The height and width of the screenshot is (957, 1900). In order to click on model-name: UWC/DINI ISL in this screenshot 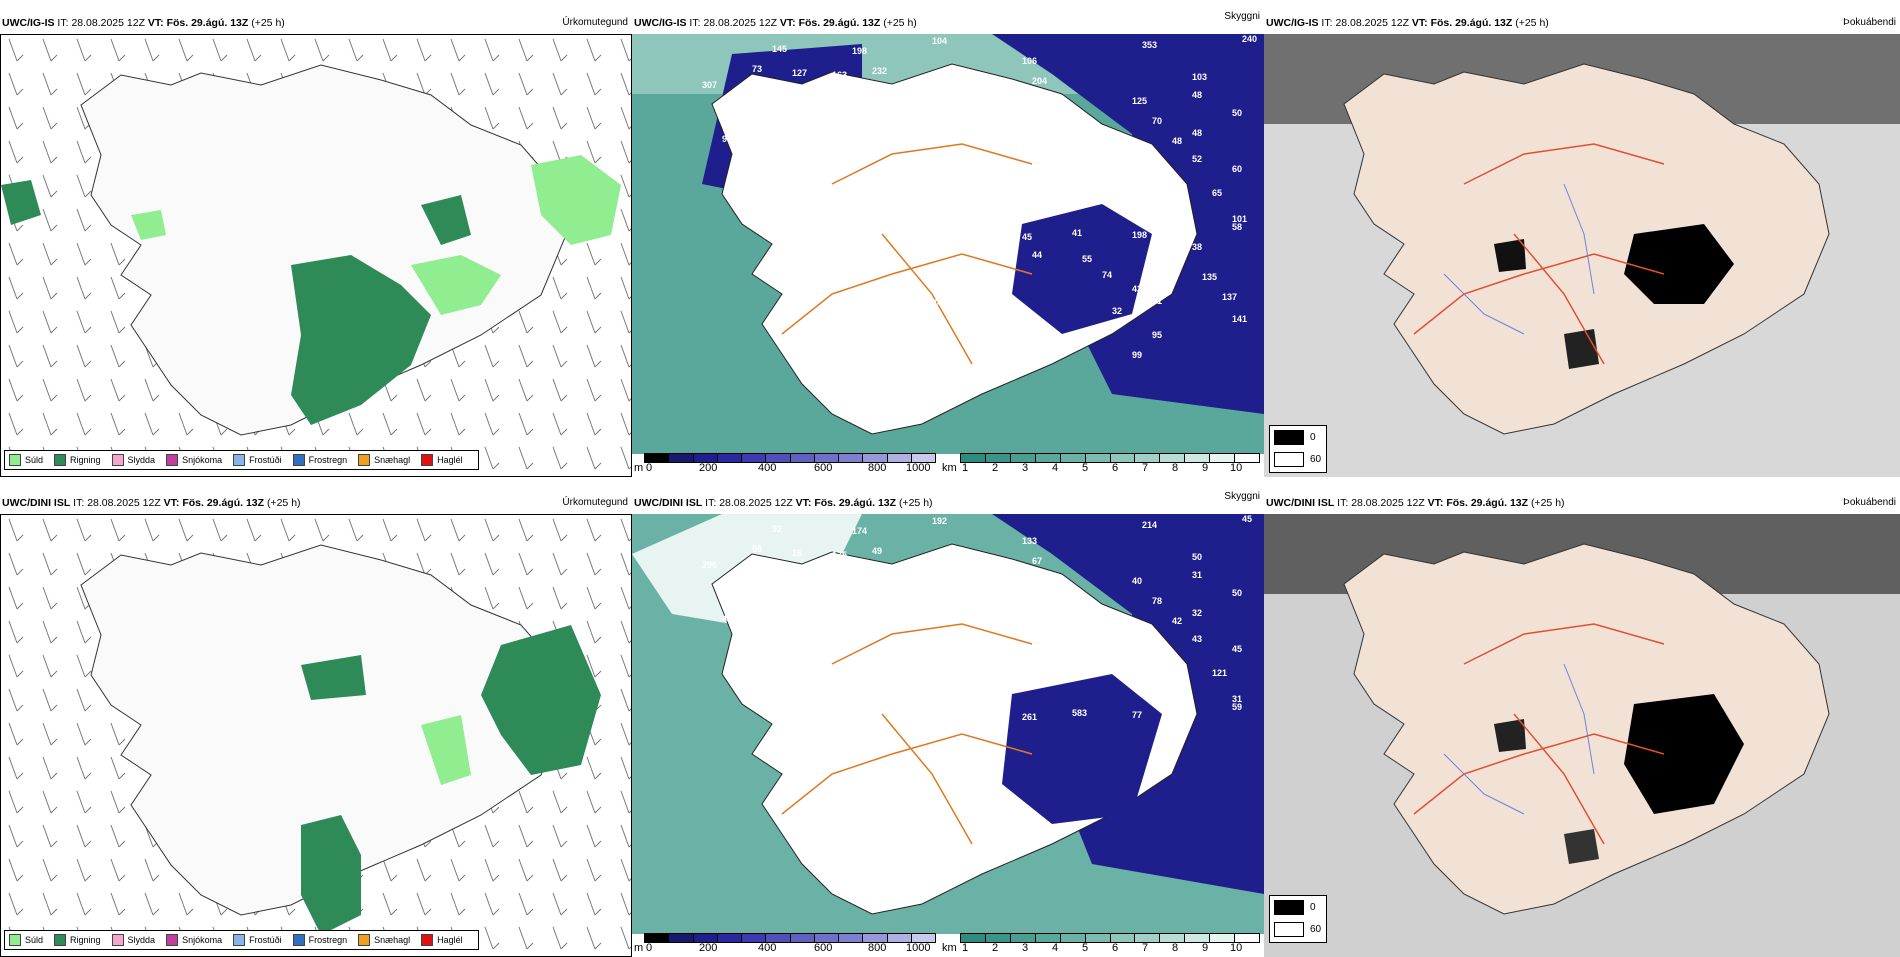, I will do `click(36, 503)`.